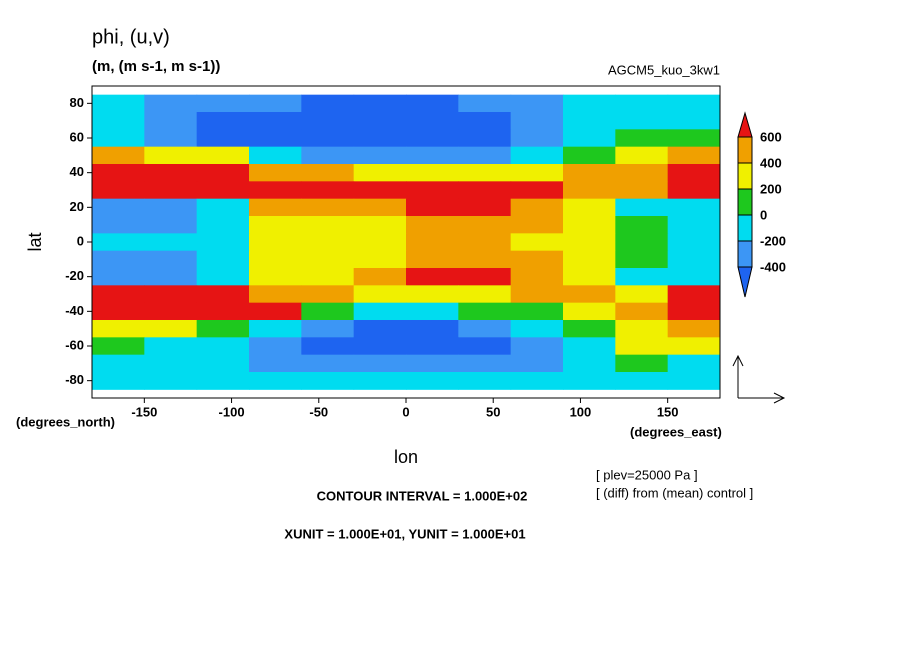  Describe the element at coordinates (35, 241) in the screenshot. I see `y-axis-label: lat` at that location.